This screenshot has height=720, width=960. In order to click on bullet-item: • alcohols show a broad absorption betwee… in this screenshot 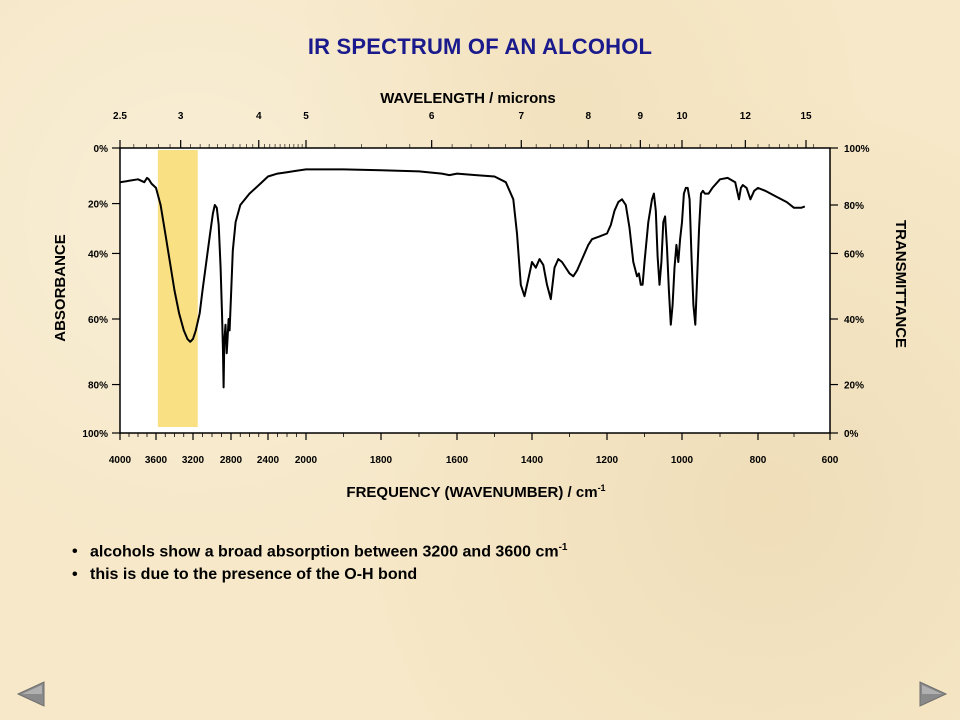, I will do `click(320, 551)`.